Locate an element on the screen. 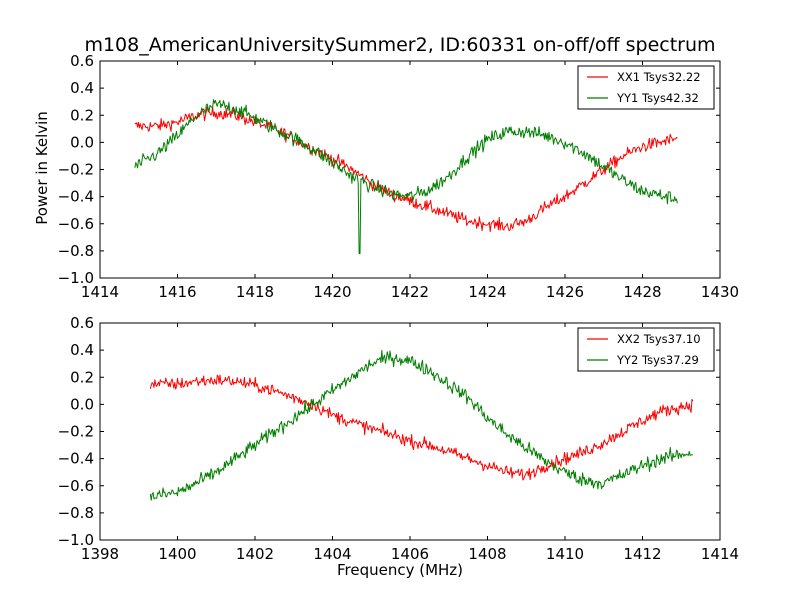 The height and width of the screenshot is (600, 800). x-tick-label: 1412 is located at coordinates (642, 554).